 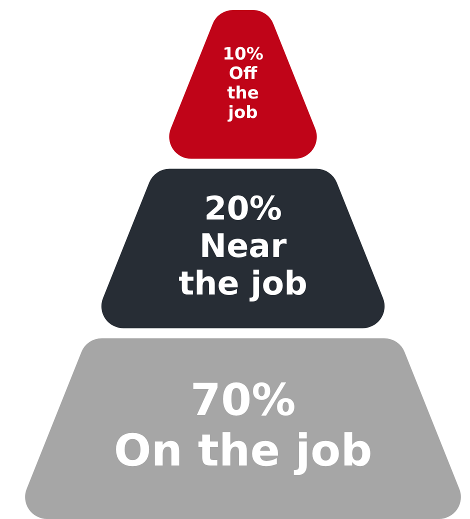 I want to click on data-label: 10%, so click(x=243, y=54).